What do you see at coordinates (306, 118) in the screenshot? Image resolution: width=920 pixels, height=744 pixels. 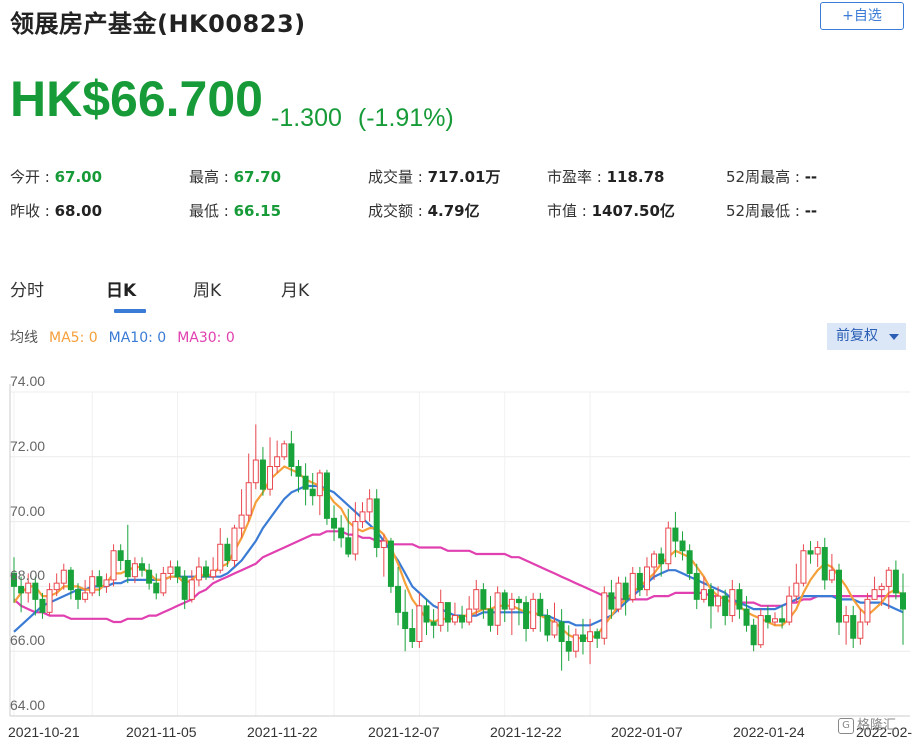 I see `change-amount: -1.300` at bounding box center [306, 118].